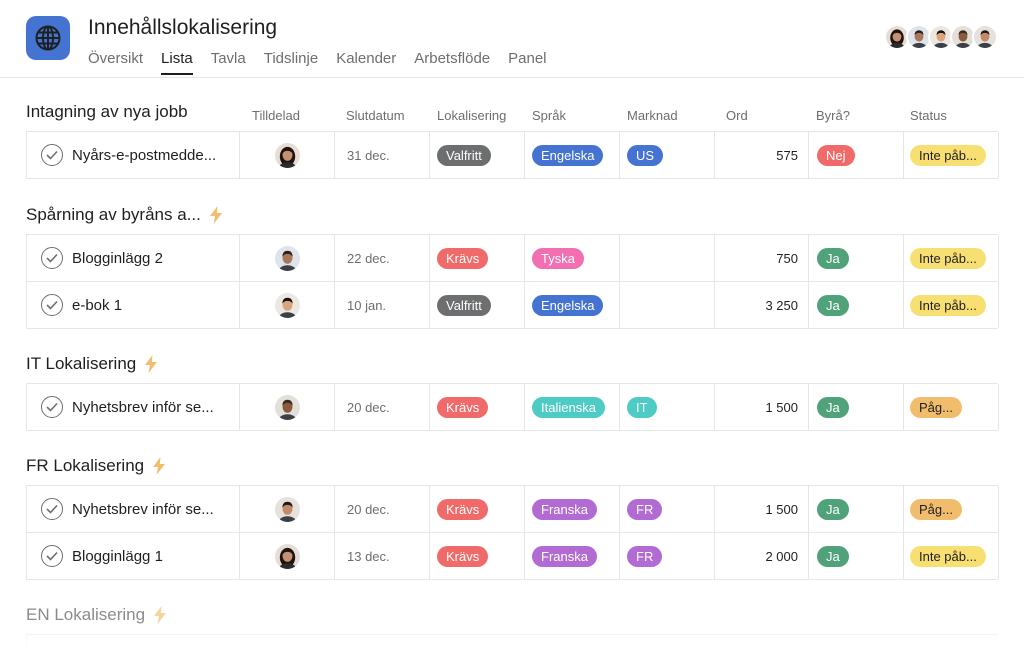  What do you see at coordinates (737, 115) in the screenshot?
I see `column-header-words: Ord` at bounding box center [737, 115].